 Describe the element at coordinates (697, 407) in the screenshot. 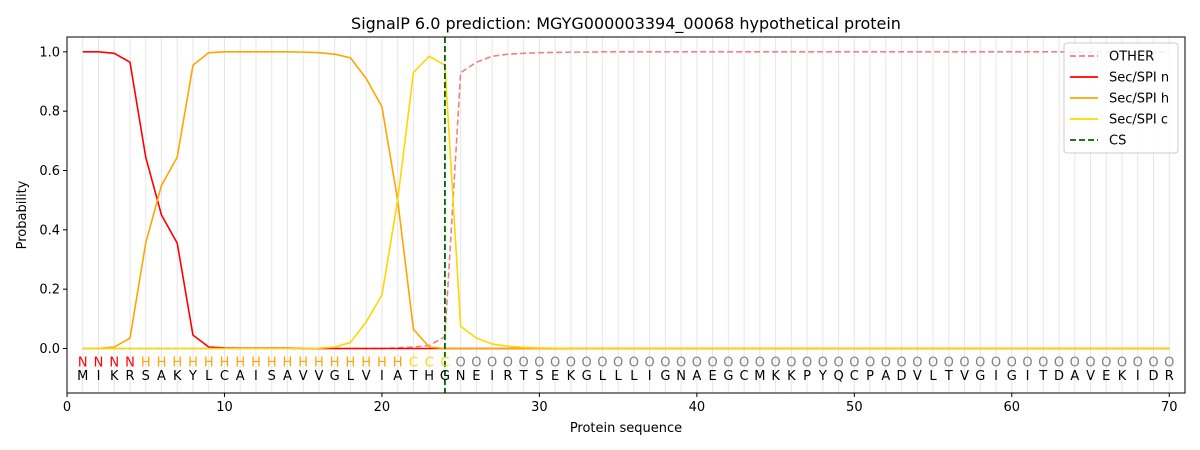

I see `x-tick-label: 40` at that location.